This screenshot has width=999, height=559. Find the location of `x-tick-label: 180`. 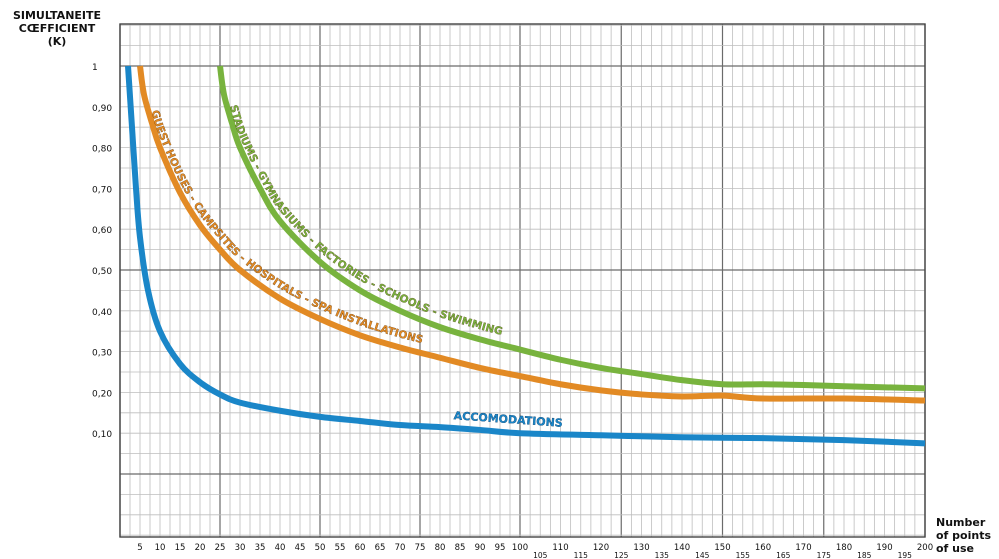

x-tick-label: 180 is located at coordinates (844, 548).